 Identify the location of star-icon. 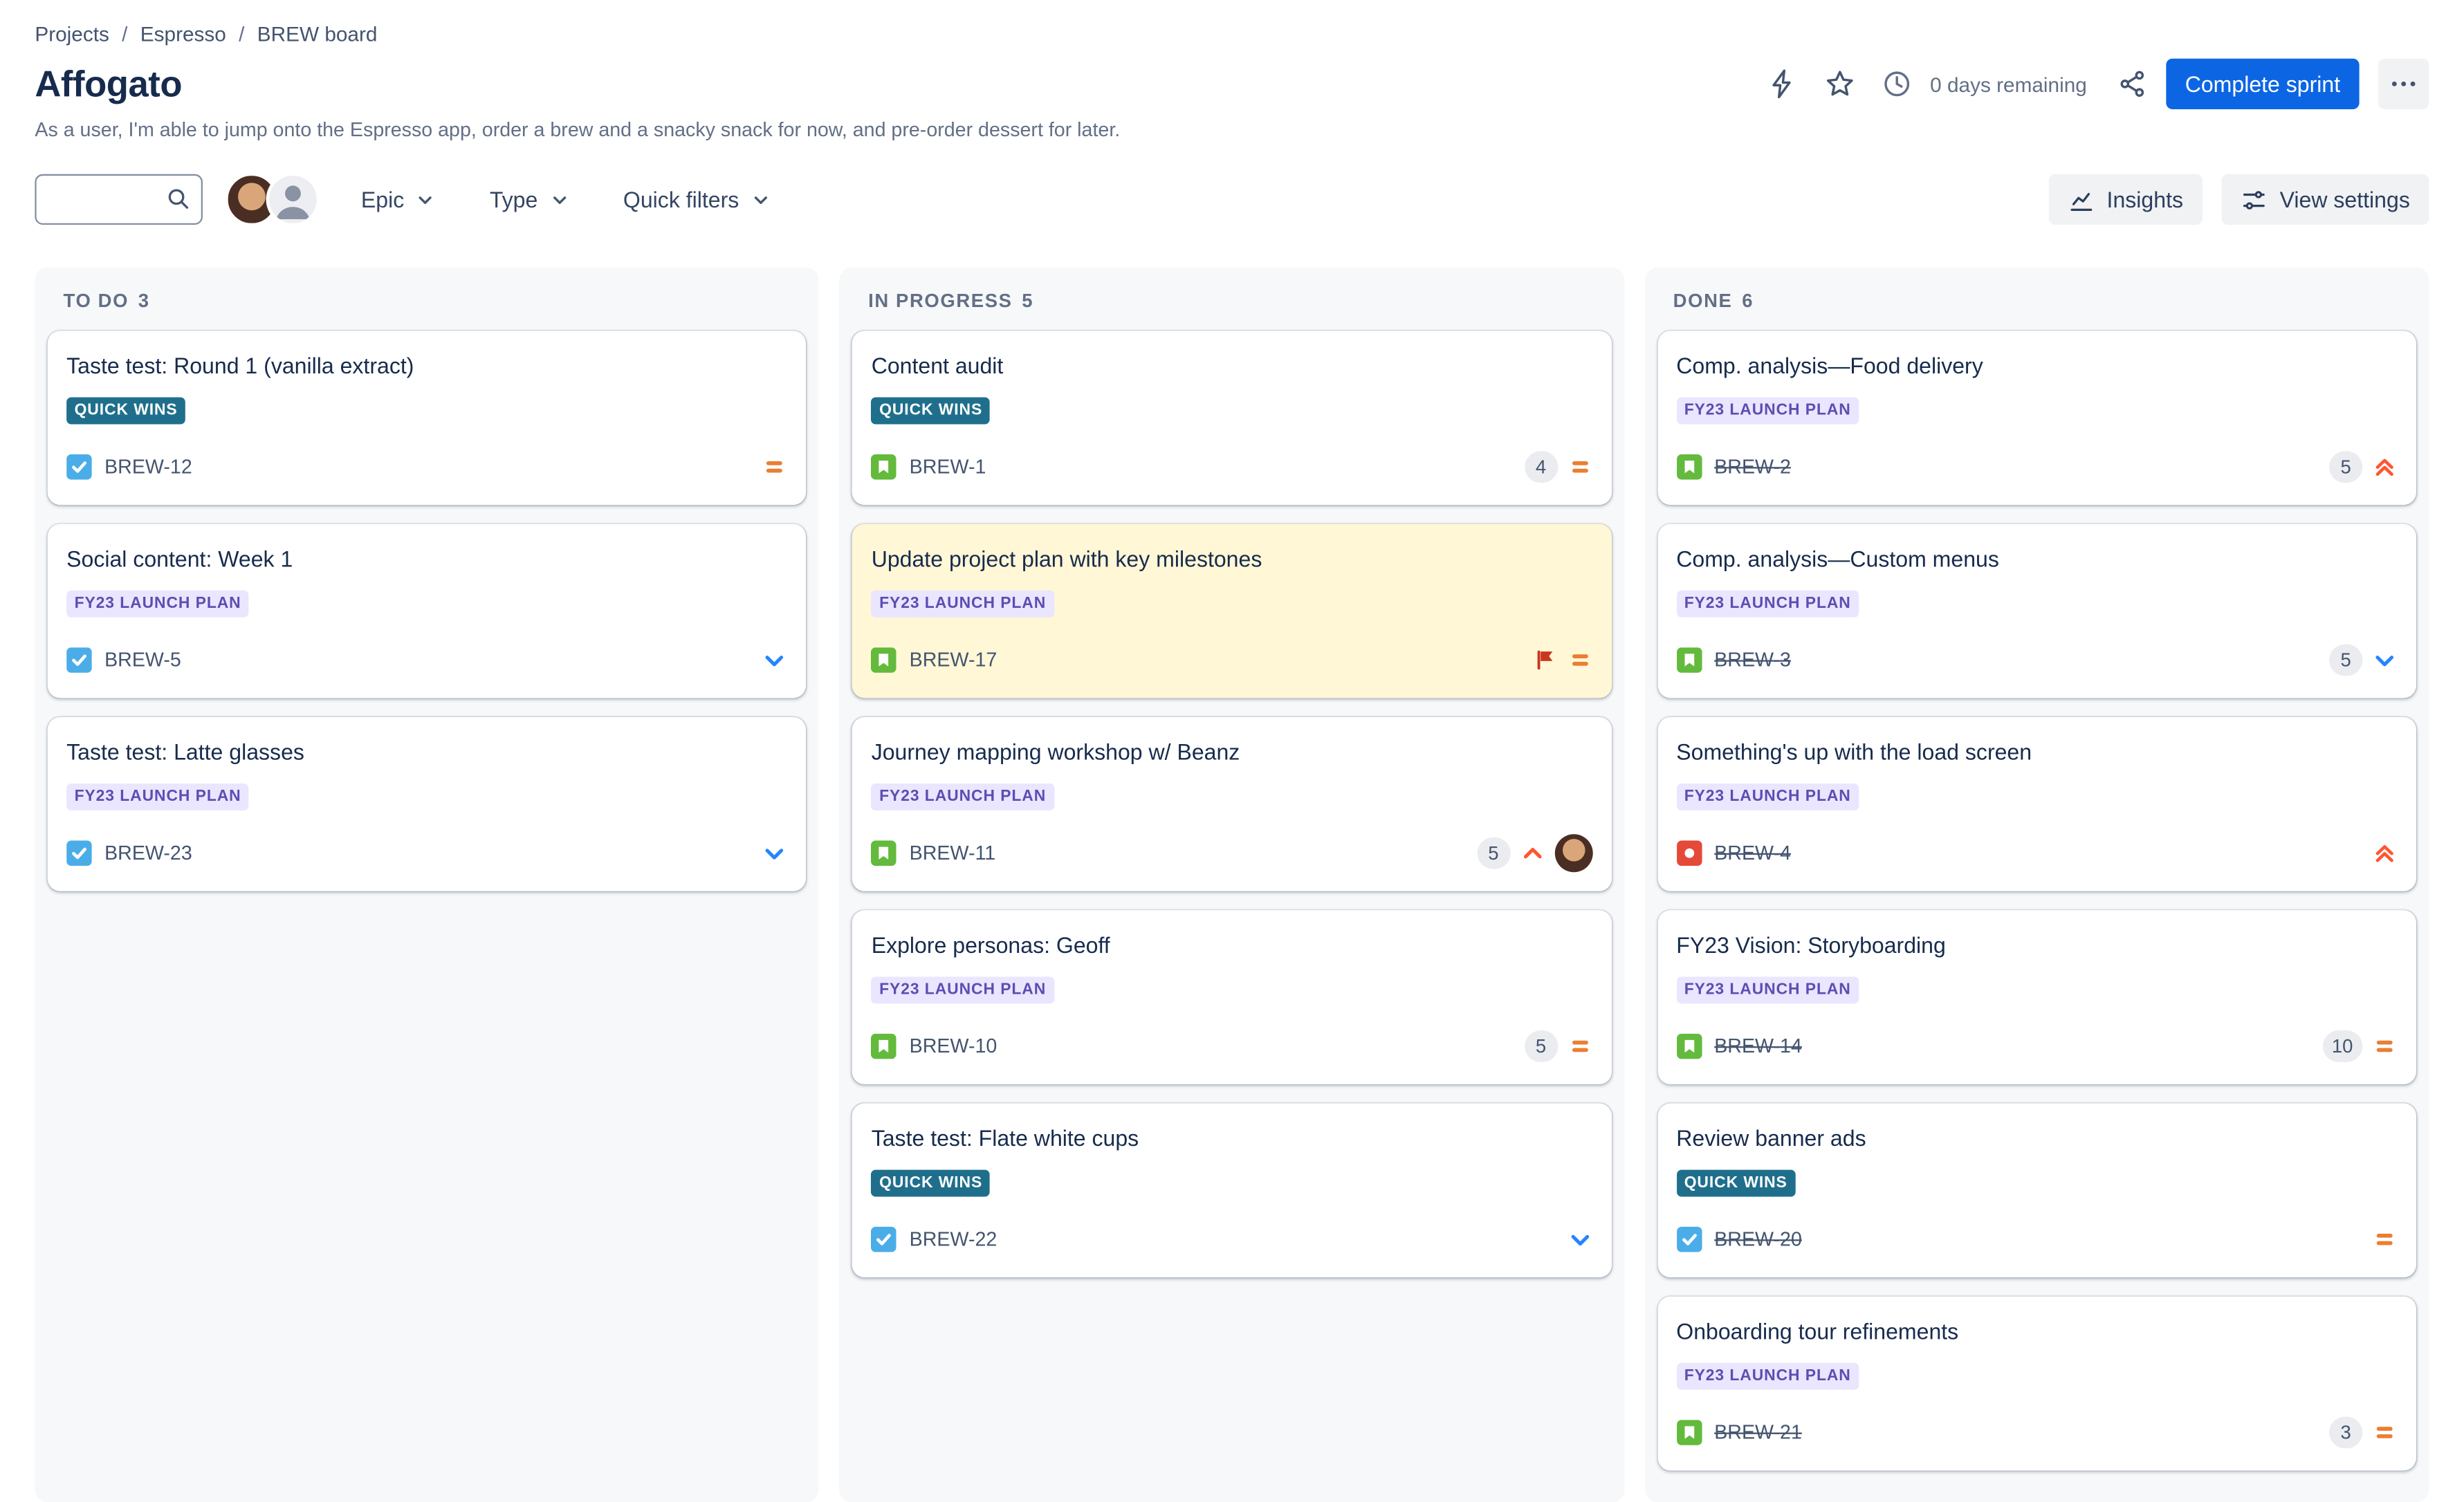
(1840, 84).